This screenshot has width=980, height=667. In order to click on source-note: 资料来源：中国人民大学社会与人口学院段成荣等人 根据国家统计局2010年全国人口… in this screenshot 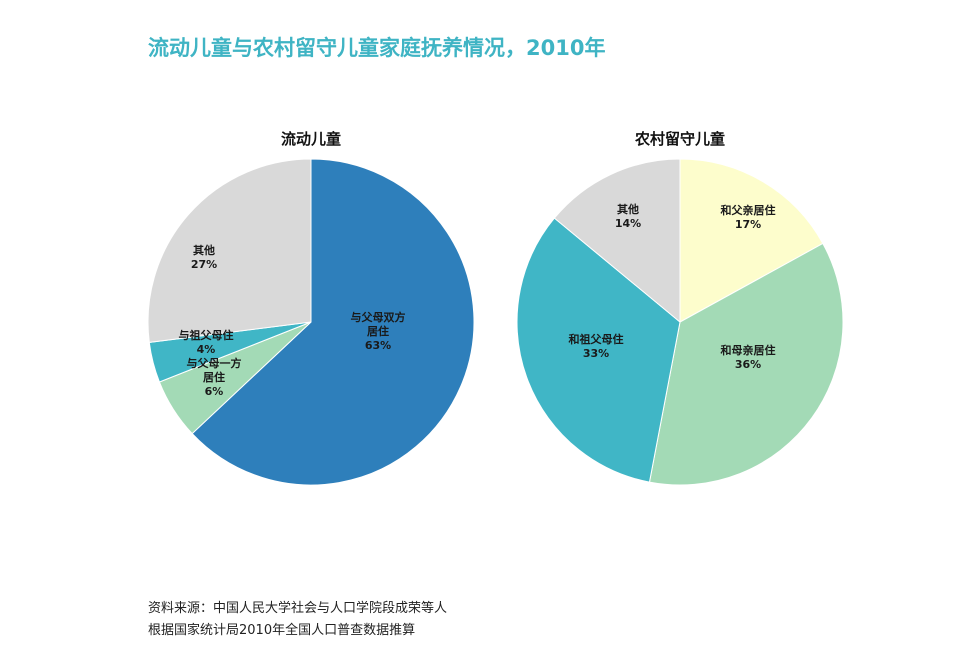, I will do `click(297, 620)`.